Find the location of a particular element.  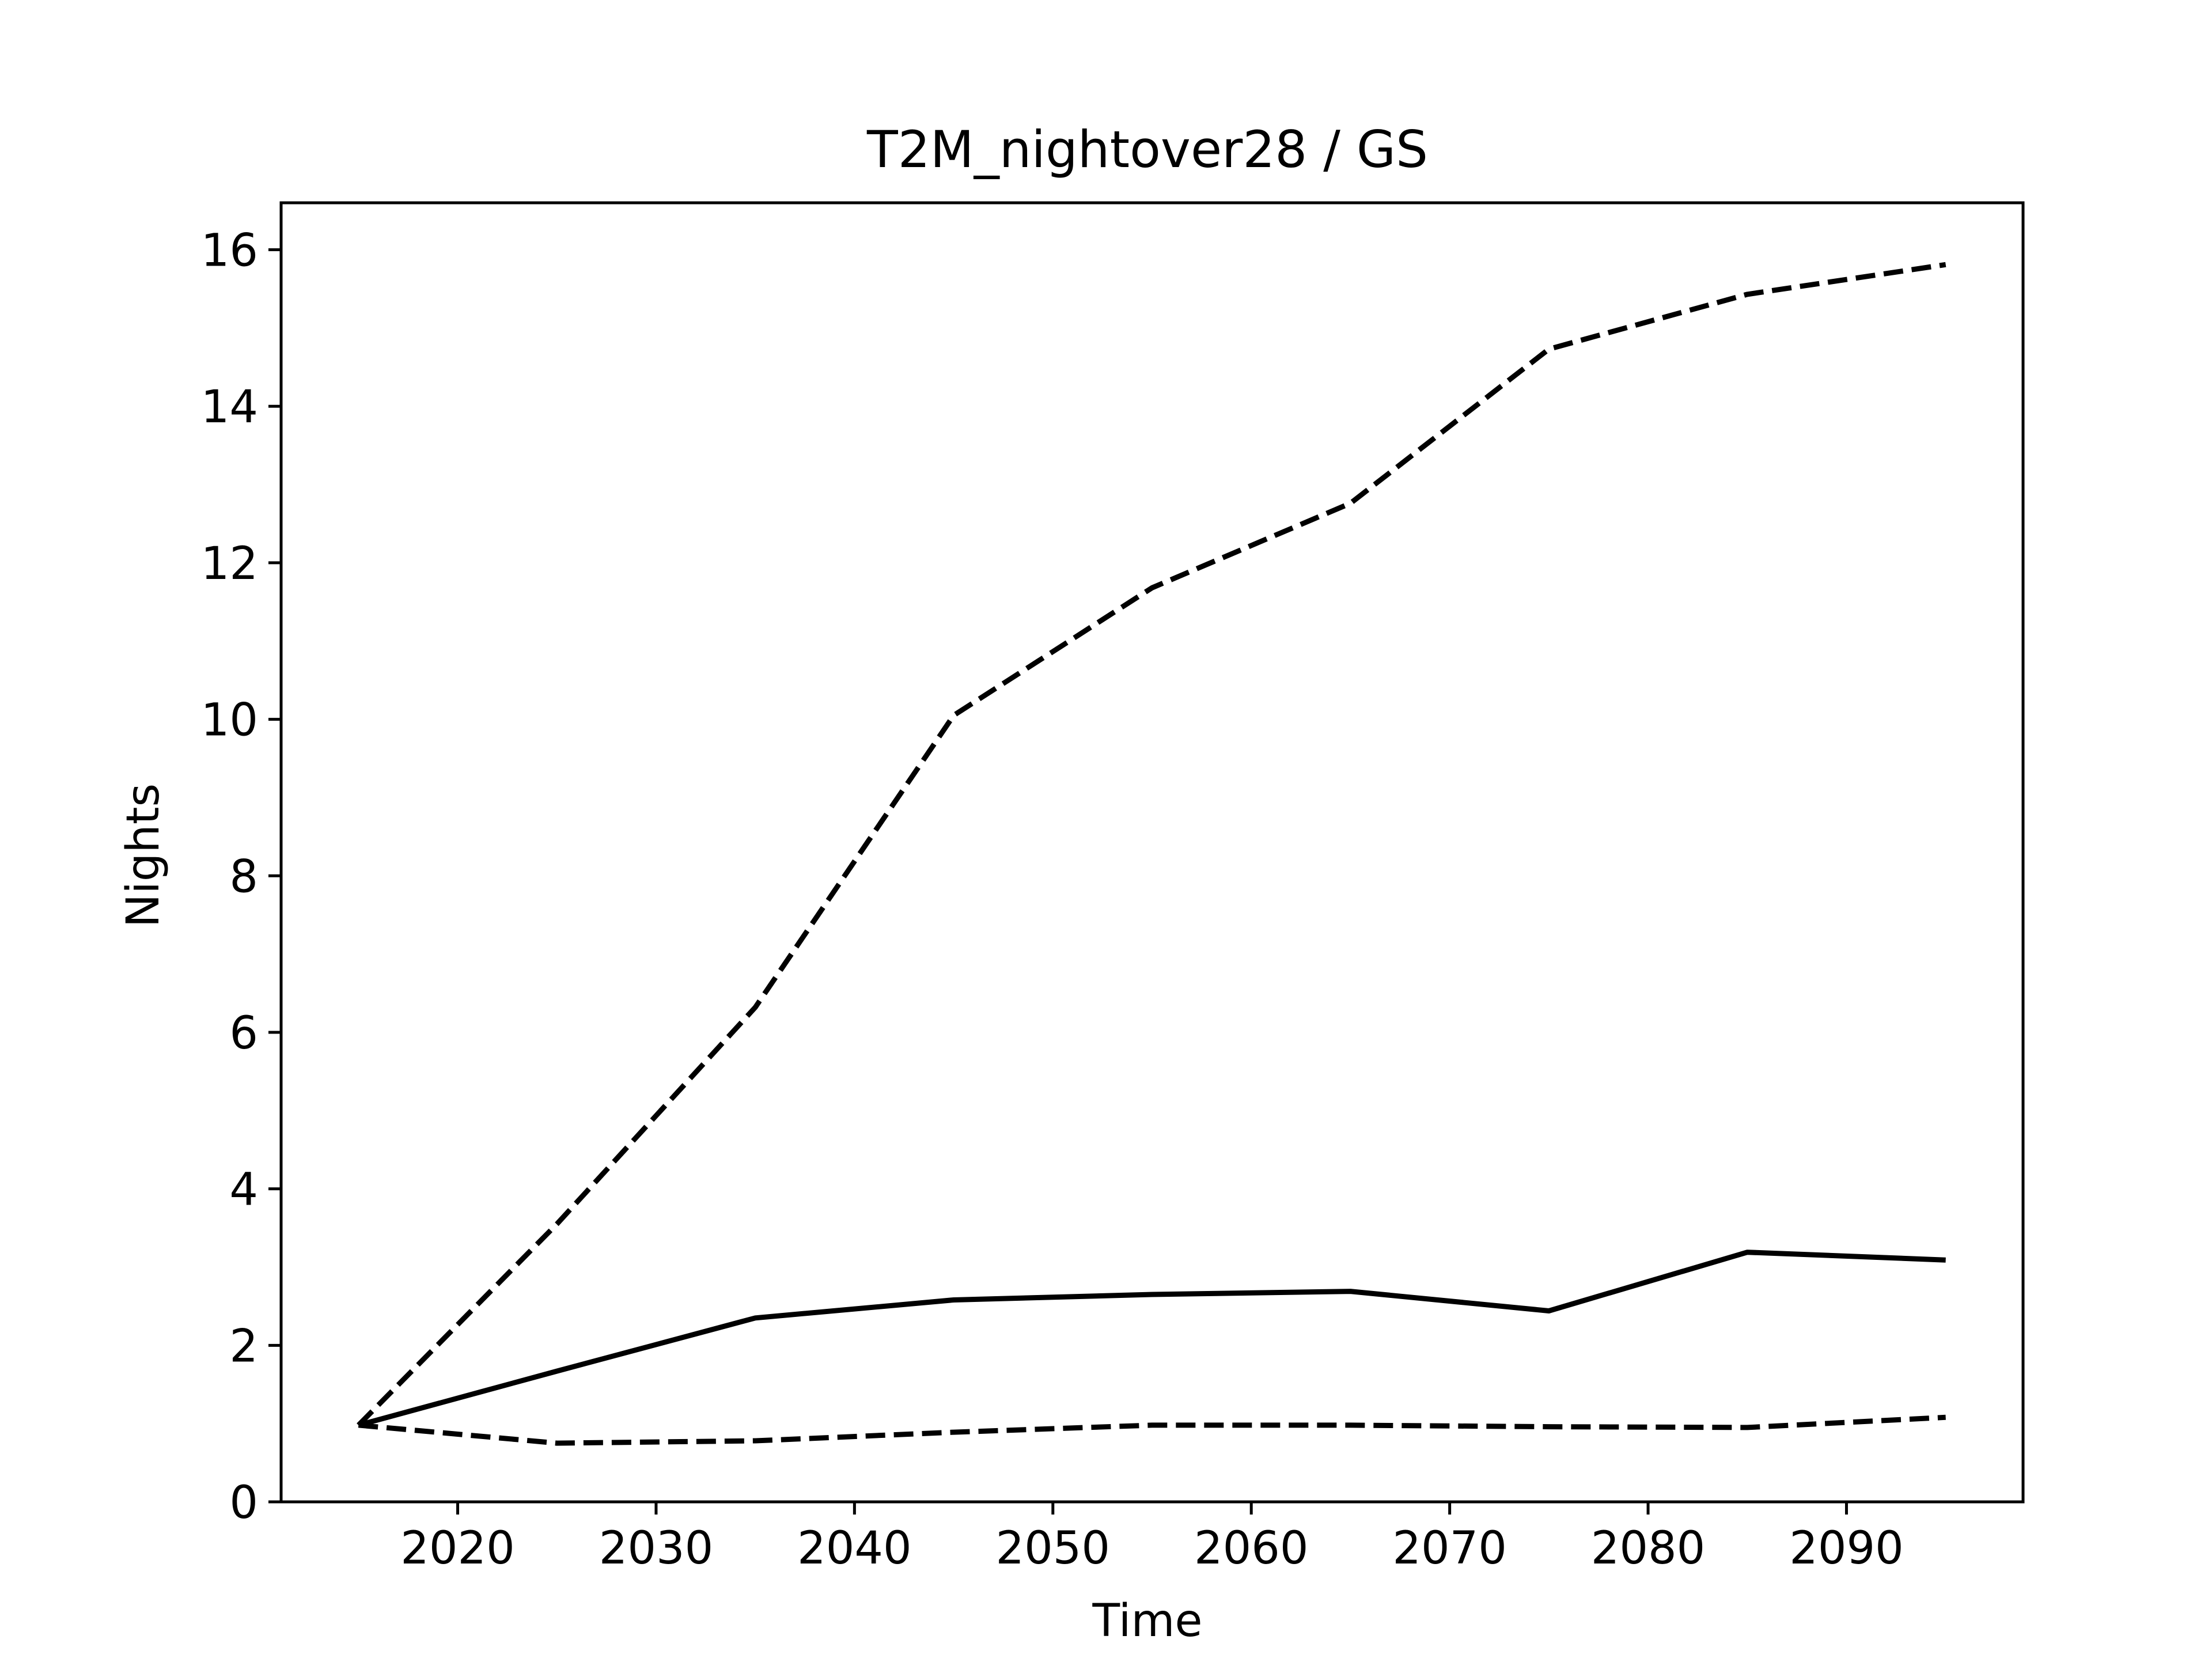

y-axis: 0 2 4 6 8 10 12 14 16 is located at coordinates (241, 877).